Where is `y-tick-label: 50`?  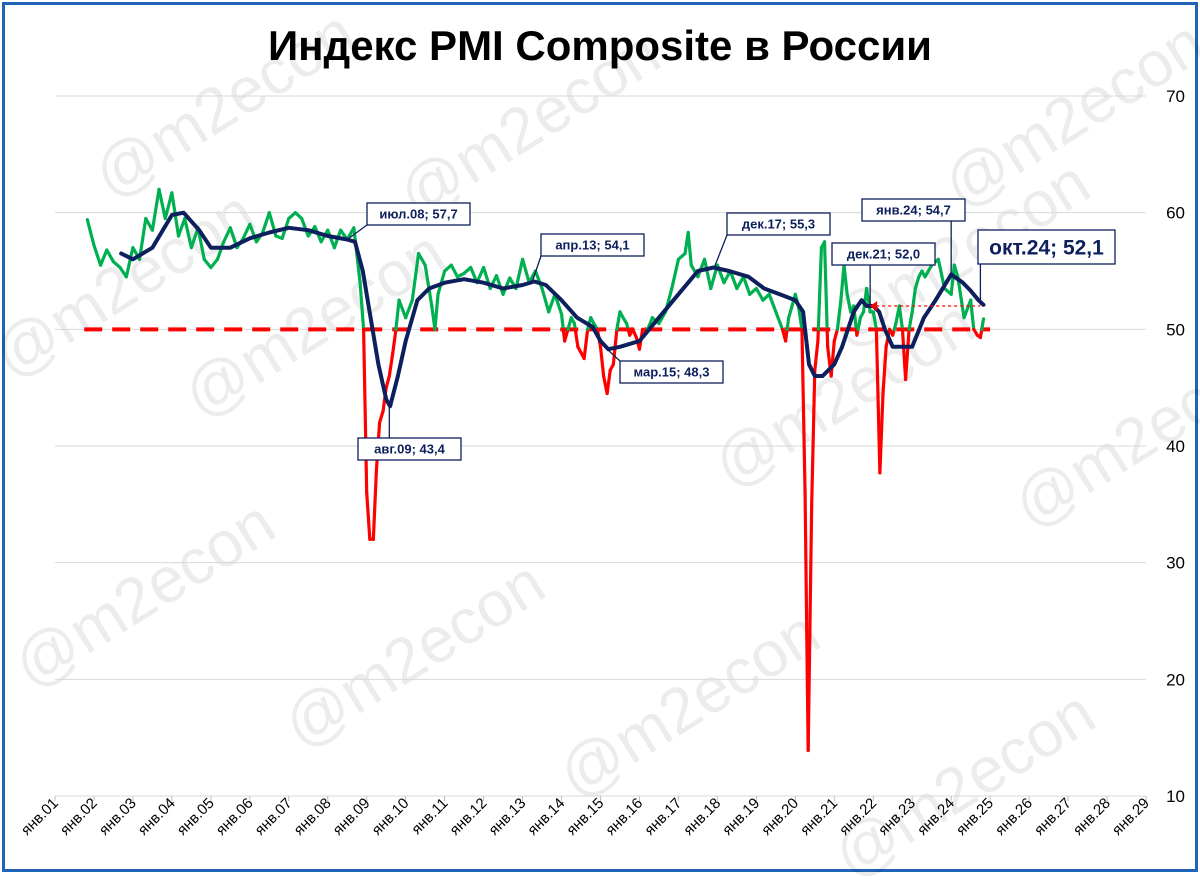
y-tick-label: 50 is located at coordinates (1175, 329).